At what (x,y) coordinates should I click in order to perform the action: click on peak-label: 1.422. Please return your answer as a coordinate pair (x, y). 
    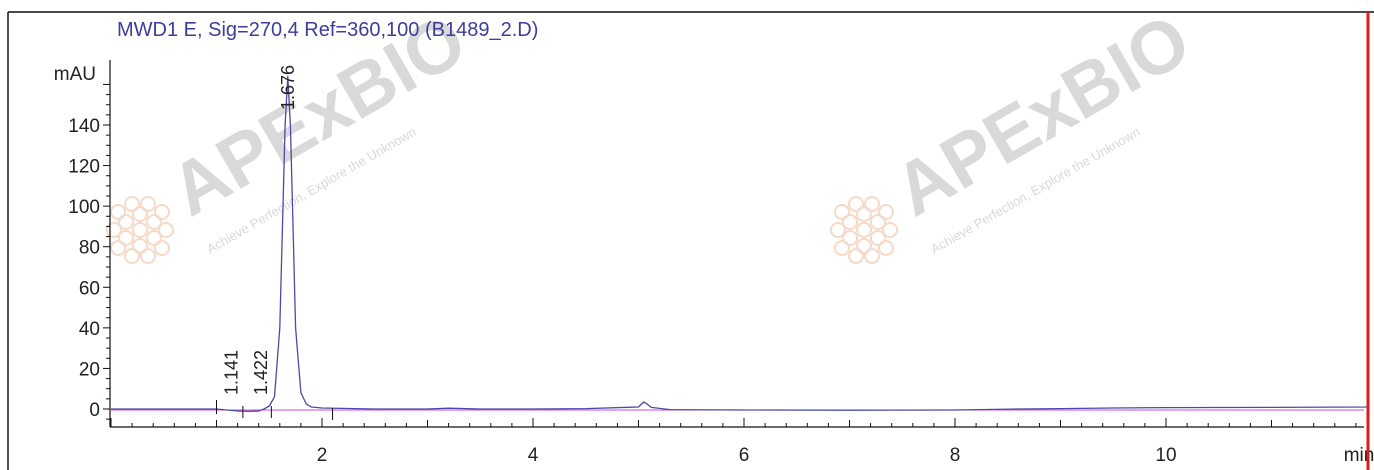
    Looking at the image, I should click on (261, 372).